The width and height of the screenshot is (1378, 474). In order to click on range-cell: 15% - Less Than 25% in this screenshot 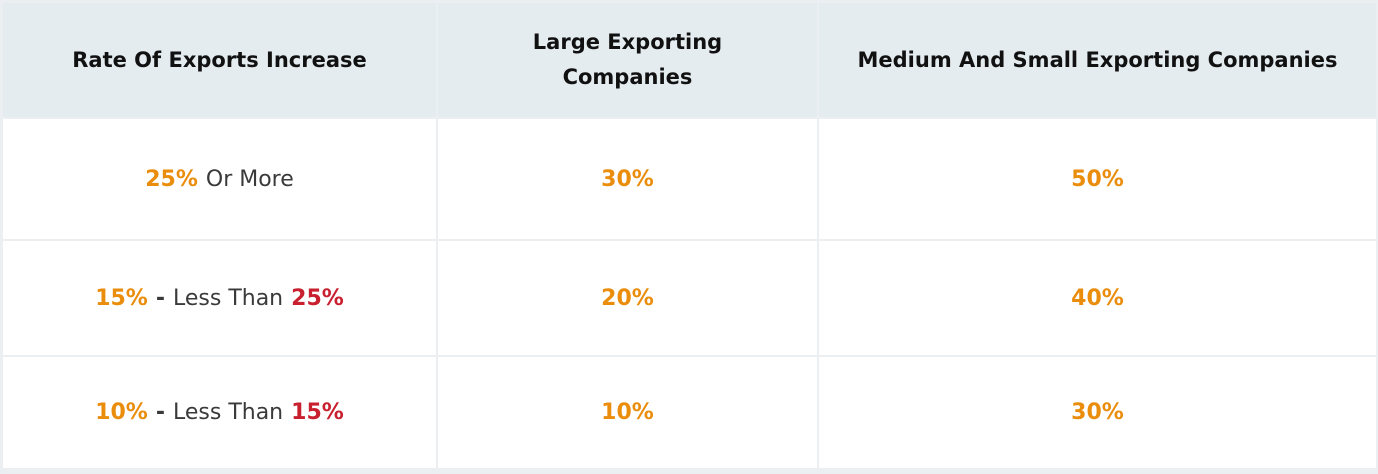, I will do `click(219, 298)`.